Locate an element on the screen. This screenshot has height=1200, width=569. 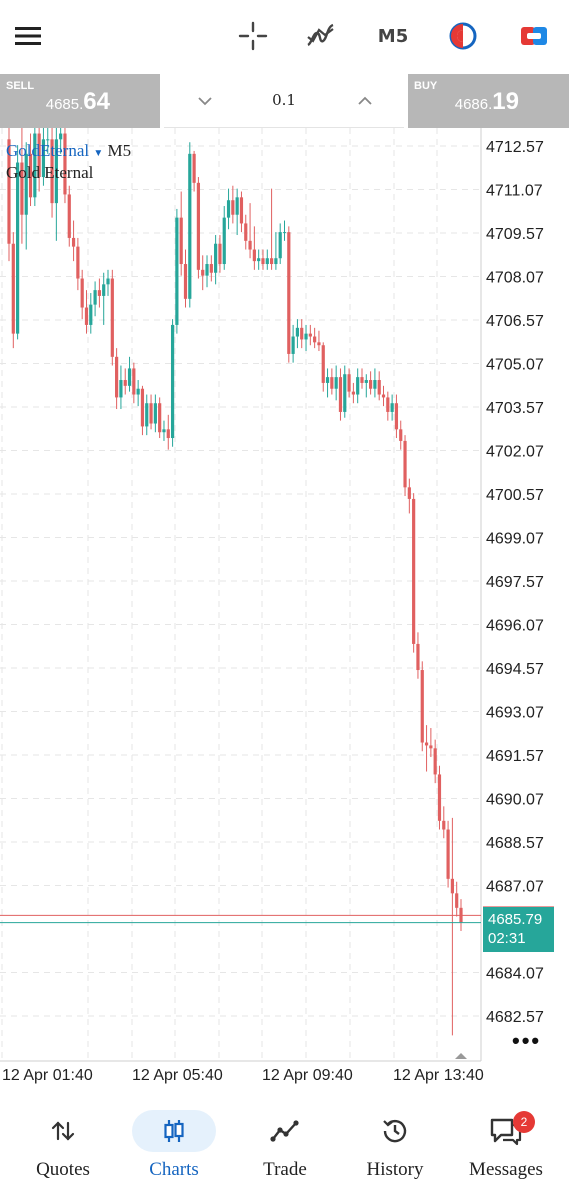
buy-button: BUY 4686.19 is located at coordinates (488, 101).